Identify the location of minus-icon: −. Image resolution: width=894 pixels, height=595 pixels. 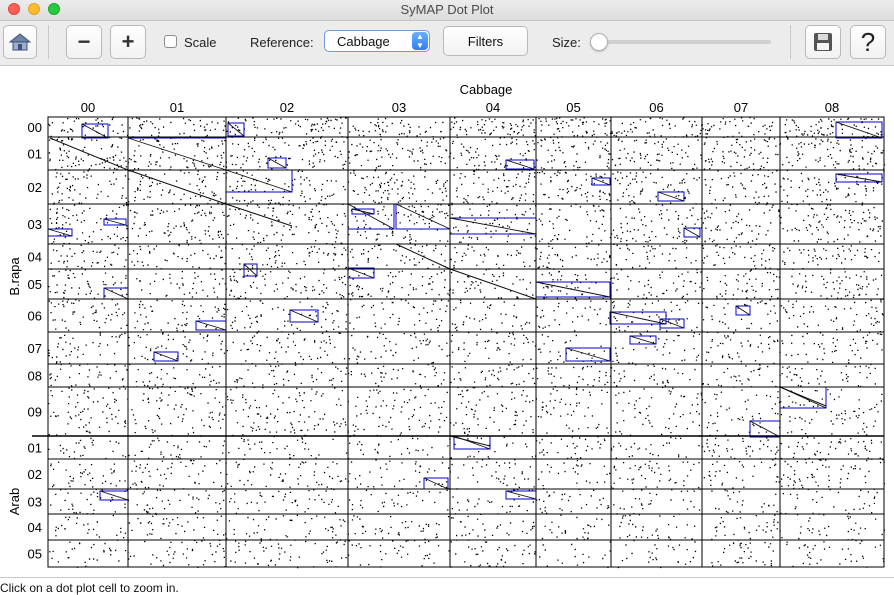
(84, 41).